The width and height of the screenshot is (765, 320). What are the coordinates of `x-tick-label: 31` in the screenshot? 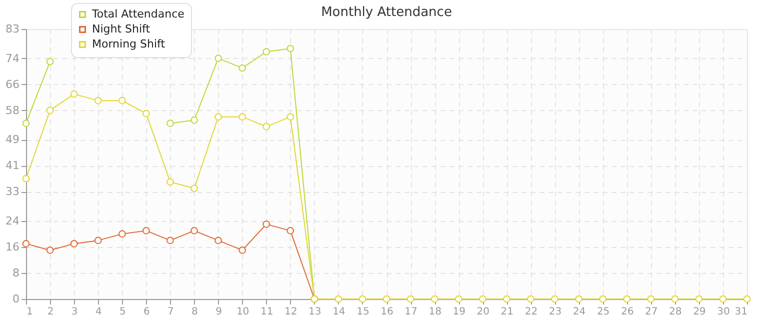 It's located at (741, 312).